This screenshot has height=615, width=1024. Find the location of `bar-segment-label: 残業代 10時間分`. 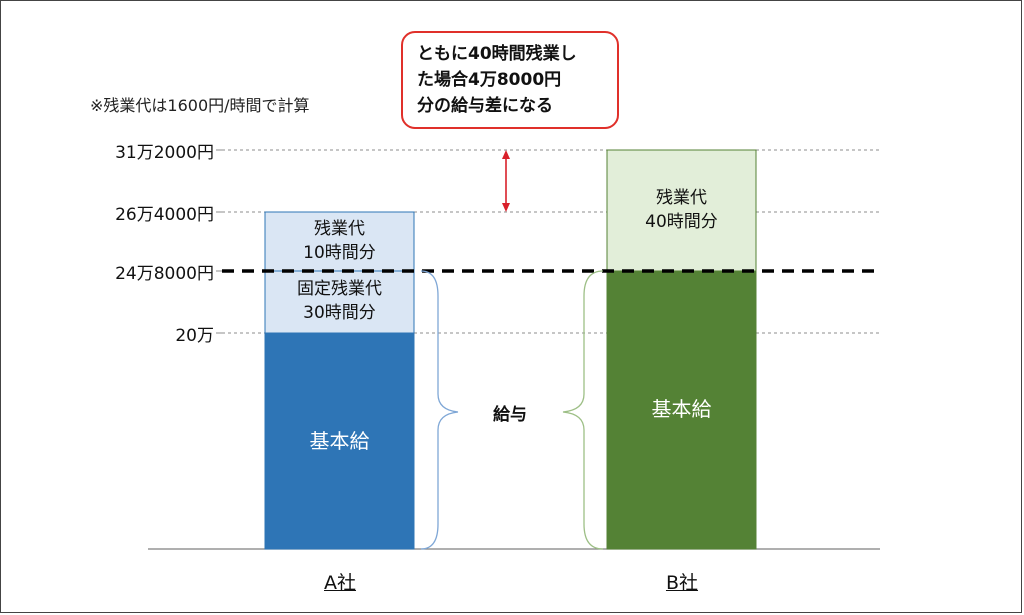

bar-segment-label: 残業代 10時間分 is located at coordinates (339, 241).